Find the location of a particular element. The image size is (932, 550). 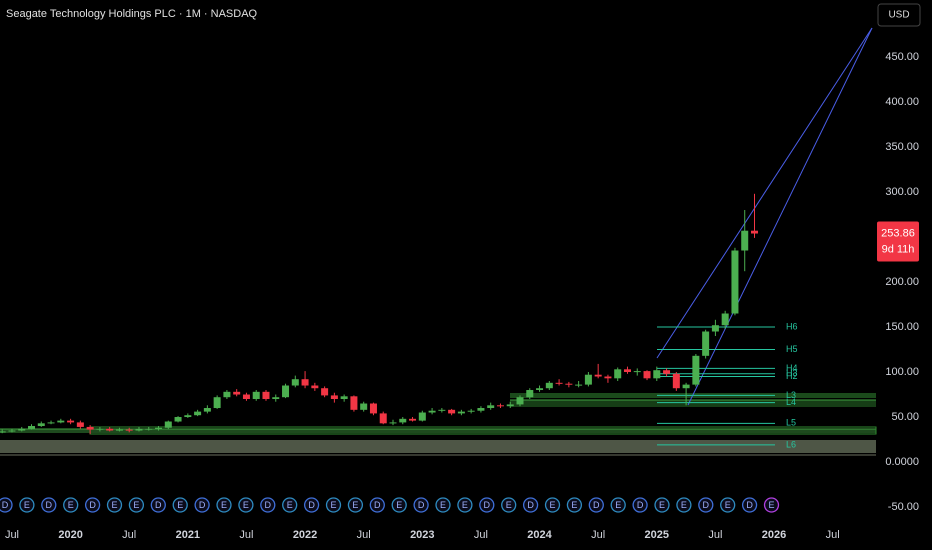

y-tick-label: 100.00 is located at coordinates (902, 372).